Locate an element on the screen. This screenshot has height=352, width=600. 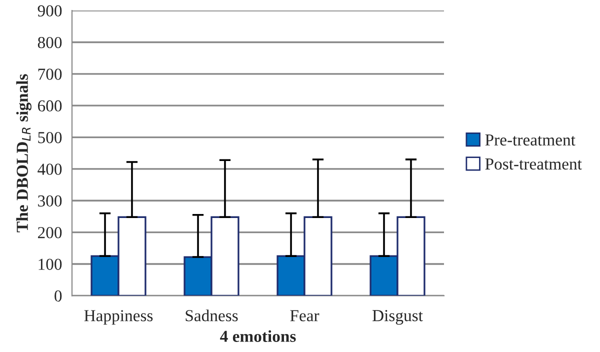
x-tick-label: Happiness is located at coordinates (118, 317).